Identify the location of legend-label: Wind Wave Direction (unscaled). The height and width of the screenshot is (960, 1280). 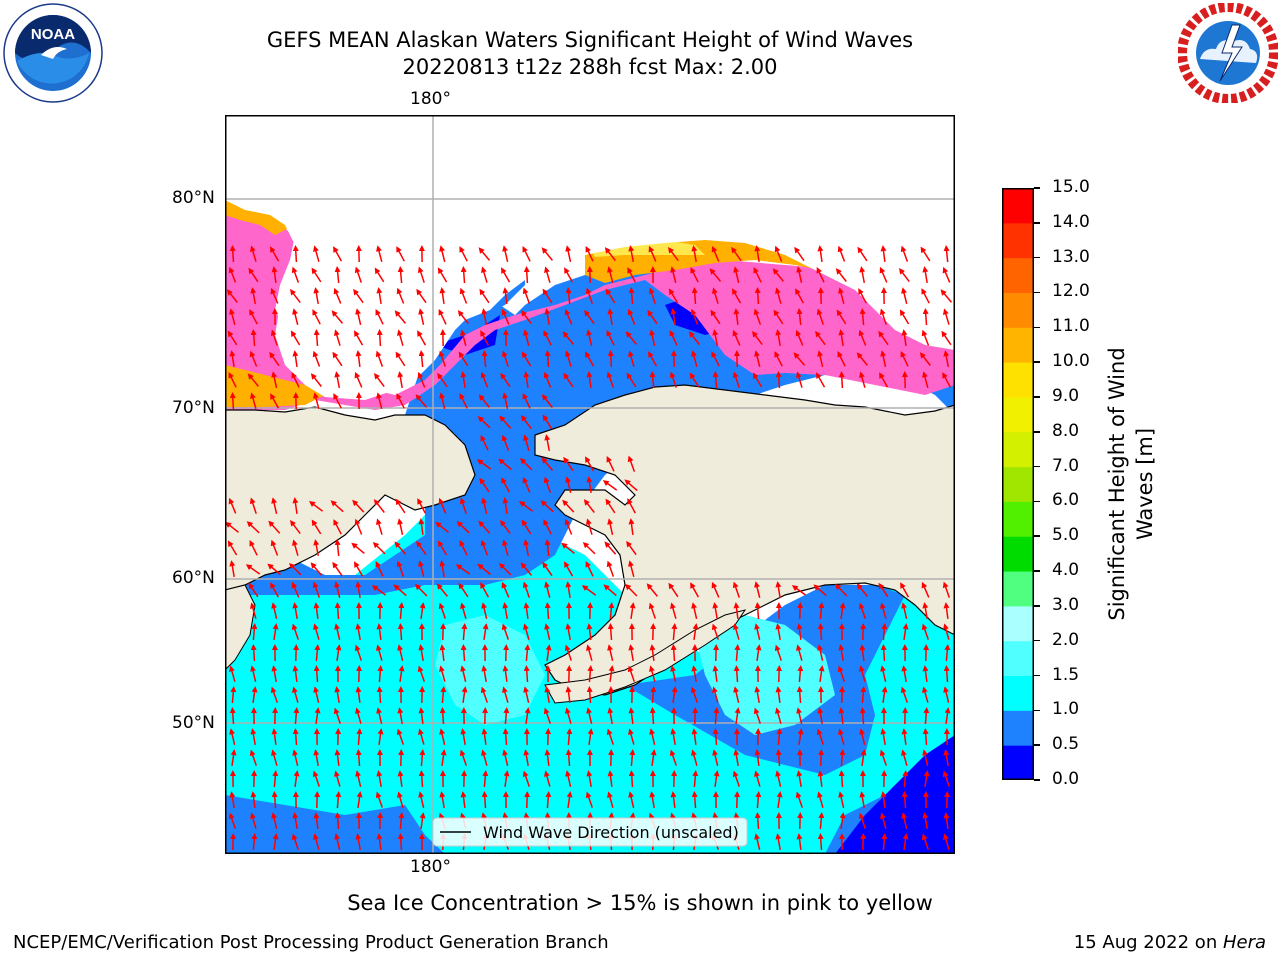
(611, 832).